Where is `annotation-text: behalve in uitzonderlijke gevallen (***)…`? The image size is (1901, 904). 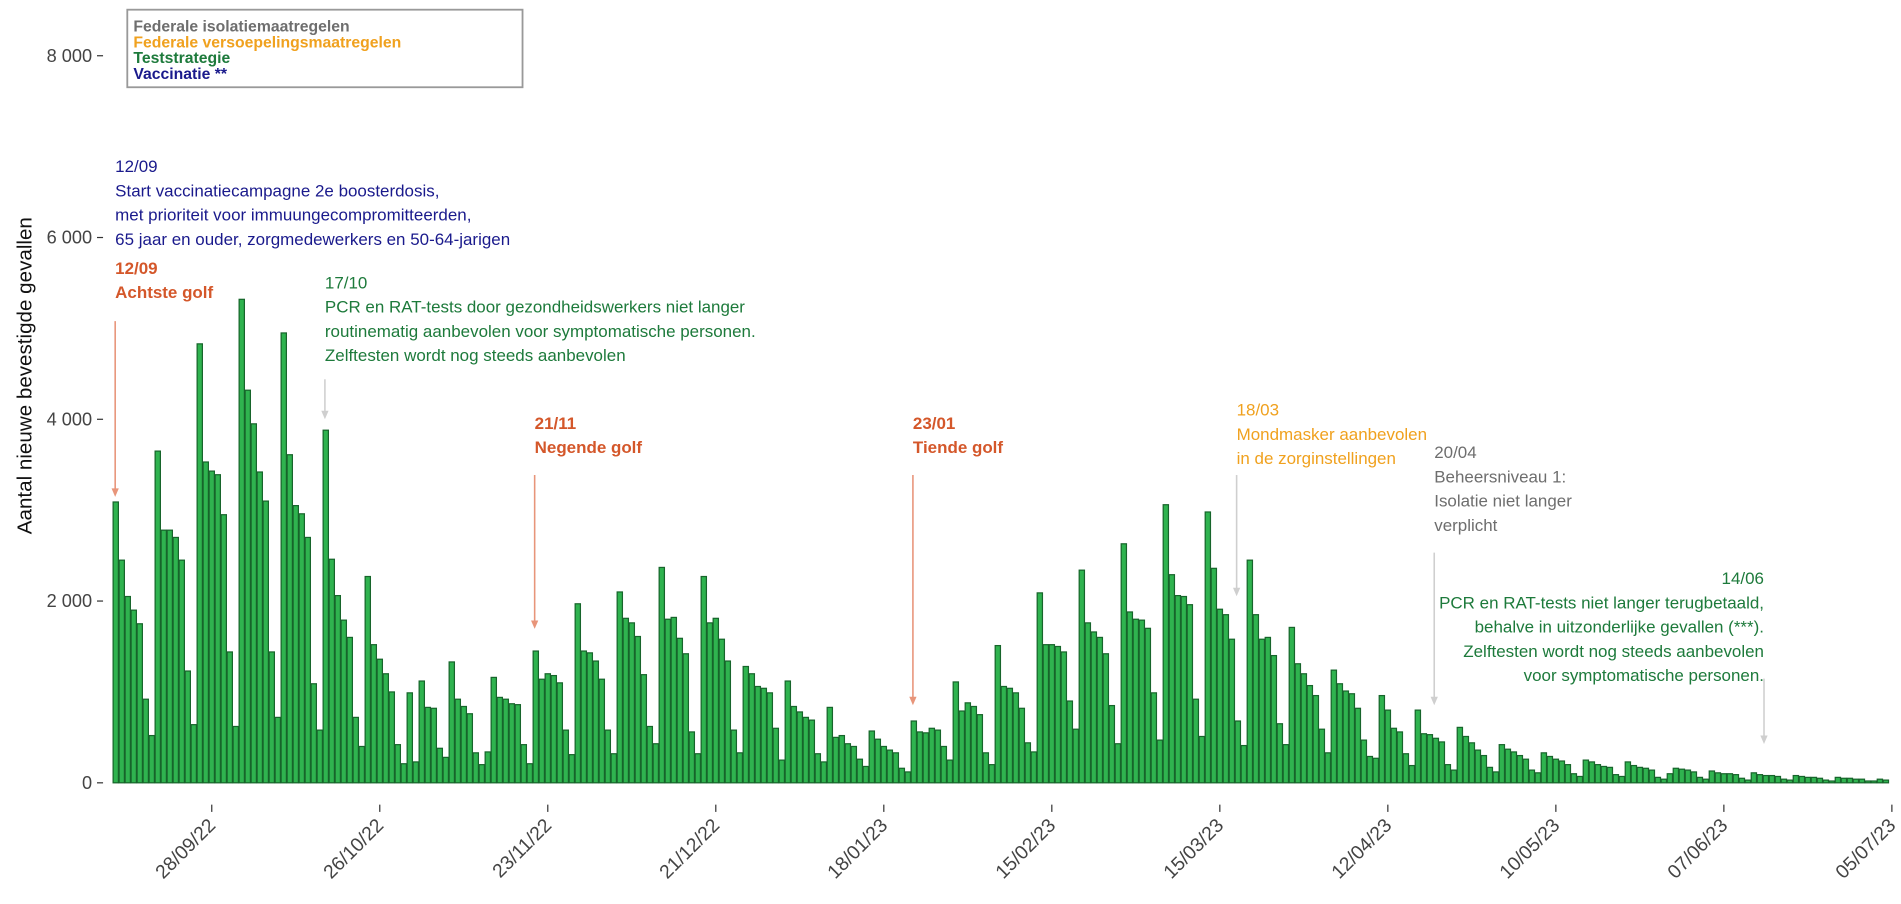
annotation-text: behalve in uitzonderlijke gevallen (***)… is located at coordinates (1619, 627).